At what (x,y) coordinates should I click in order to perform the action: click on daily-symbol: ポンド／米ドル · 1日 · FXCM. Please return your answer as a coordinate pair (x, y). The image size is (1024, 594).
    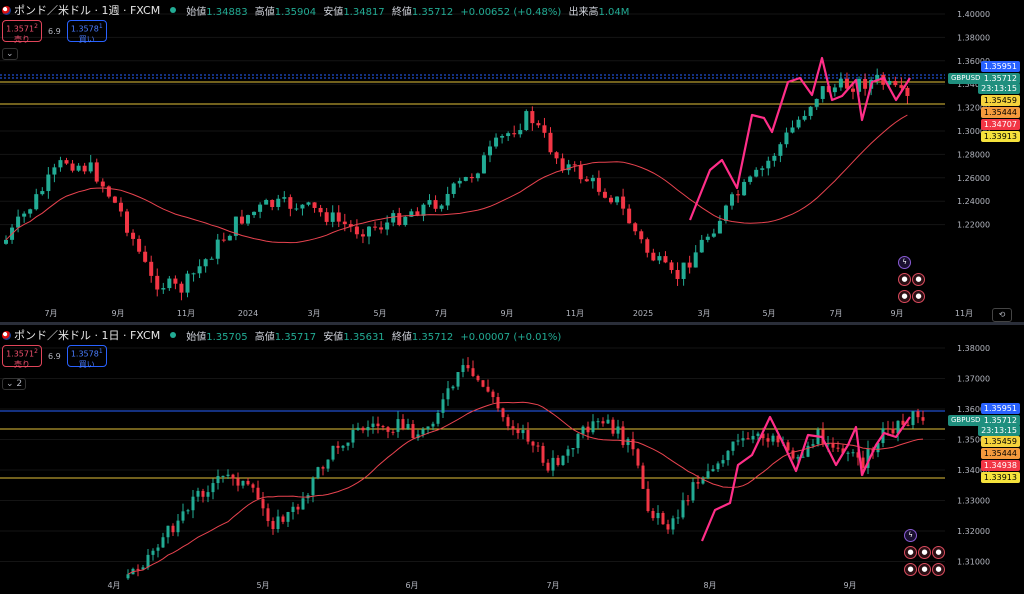
    Looking at the image, I should click on (81, 335).